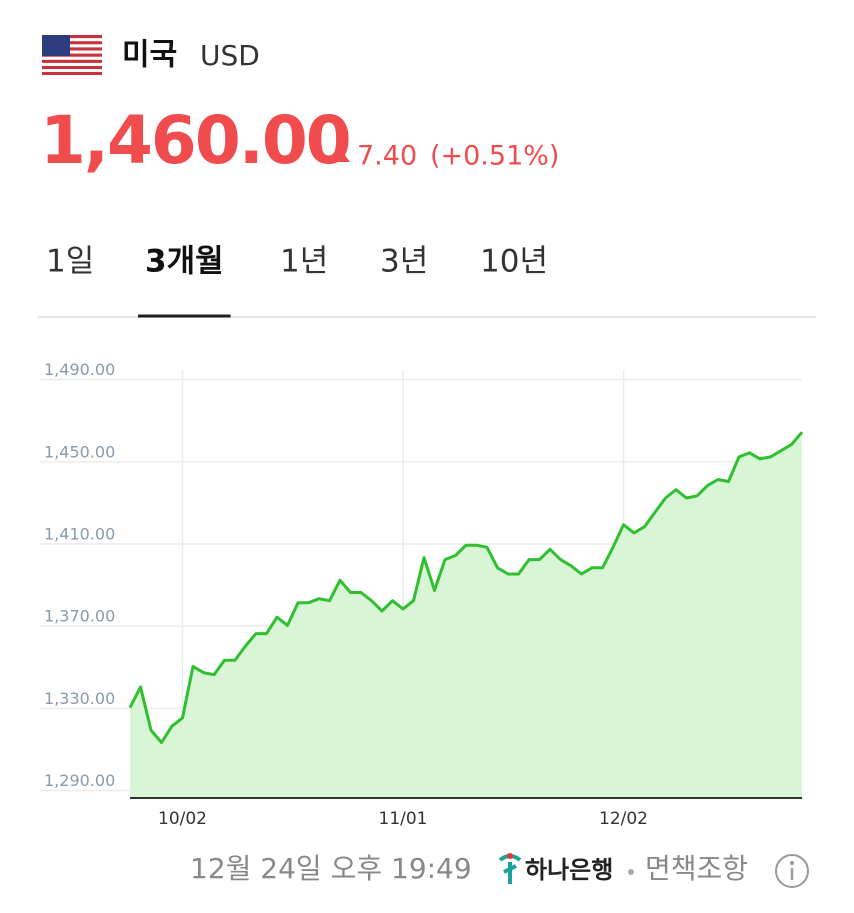 The height and width of the screenshot is (913, 854). What do you see at coordinates (79, 451) in the screenshot?
I see `y-tick-label: 1,450.00` at bounding box center [79, 451].